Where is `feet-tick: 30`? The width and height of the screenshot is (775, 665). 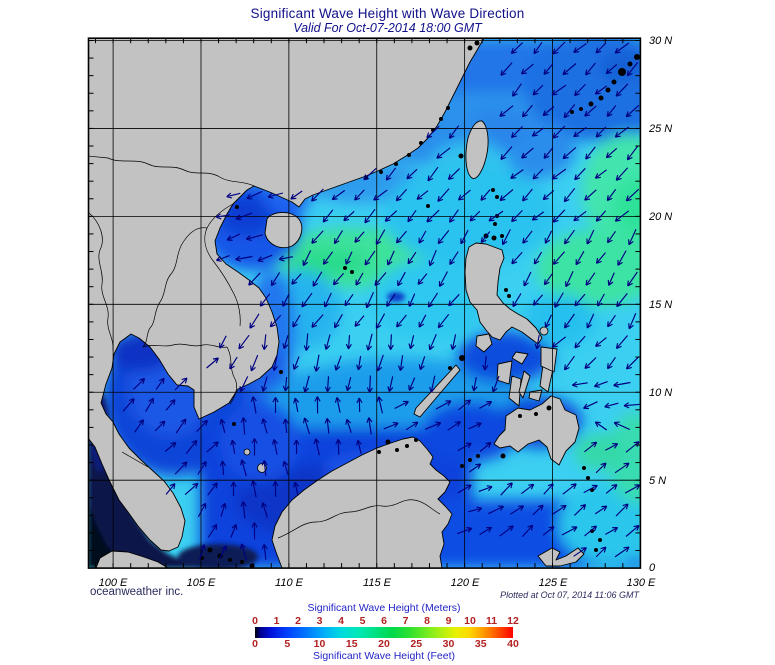
feet-tick: 30 is located at coordinates (448, 644).